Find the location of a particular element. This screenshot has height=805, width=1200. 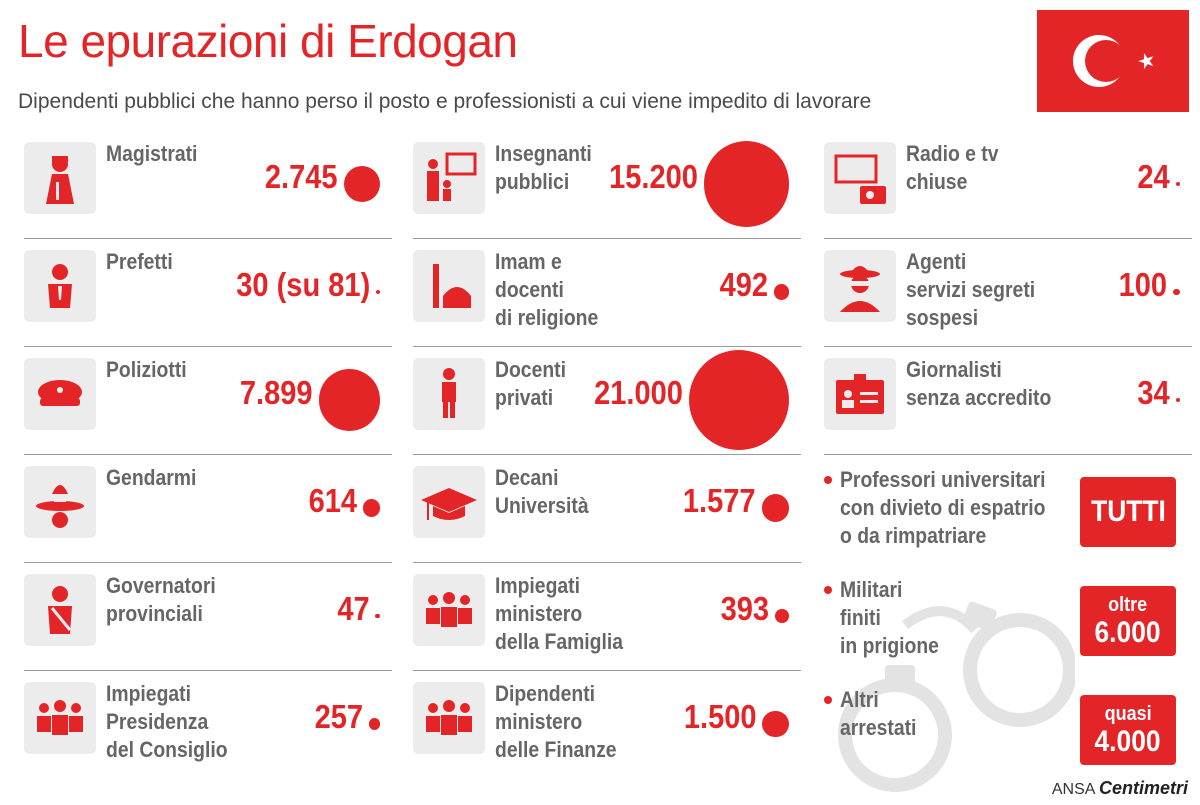

stat-cell: Impiegati Presidenza del Consiglio 257 is located at coordinates (207, 732).